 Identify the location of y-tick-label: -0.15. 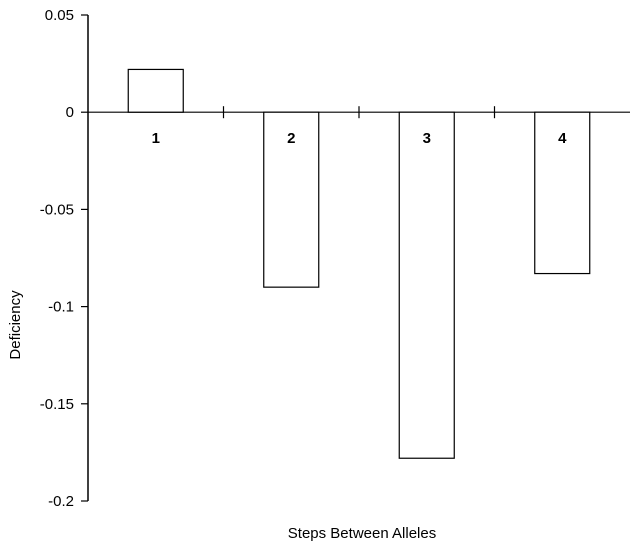
(57, 404).